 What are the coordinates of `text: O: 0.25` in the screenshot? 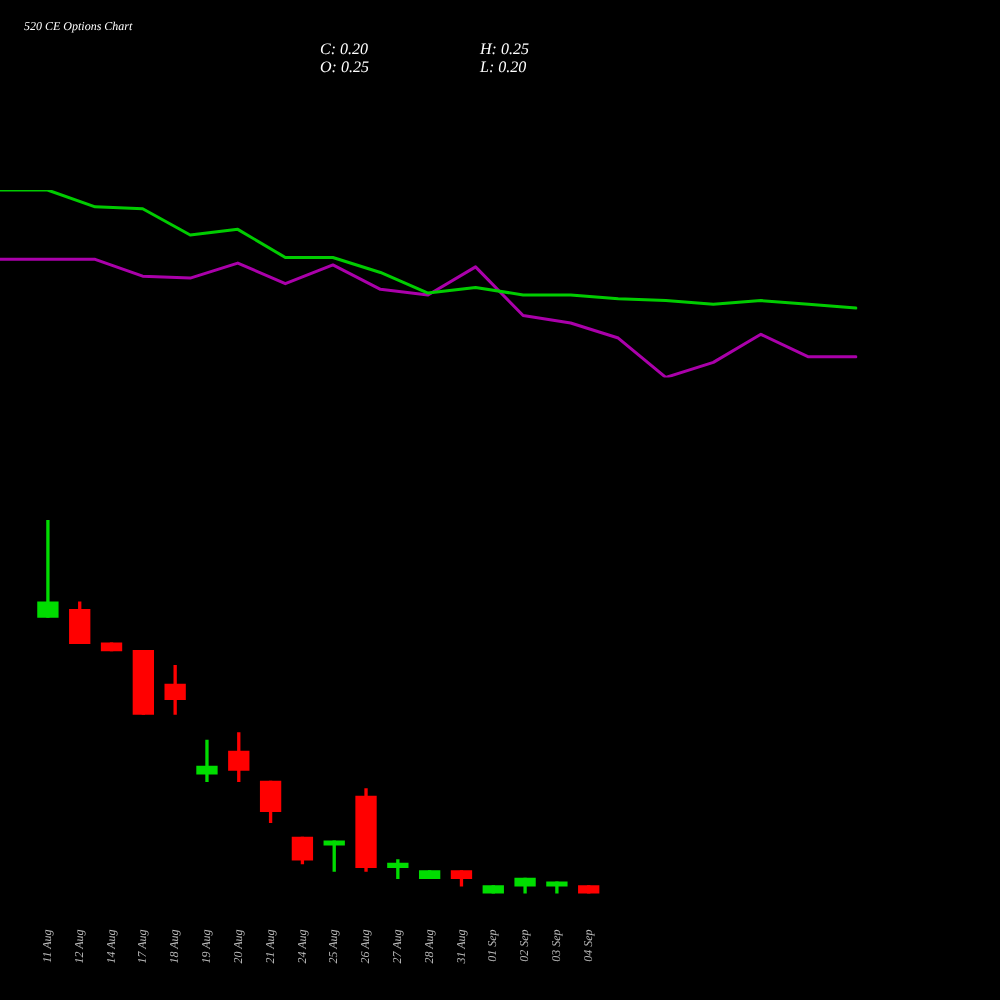 It's located at (344, 66).